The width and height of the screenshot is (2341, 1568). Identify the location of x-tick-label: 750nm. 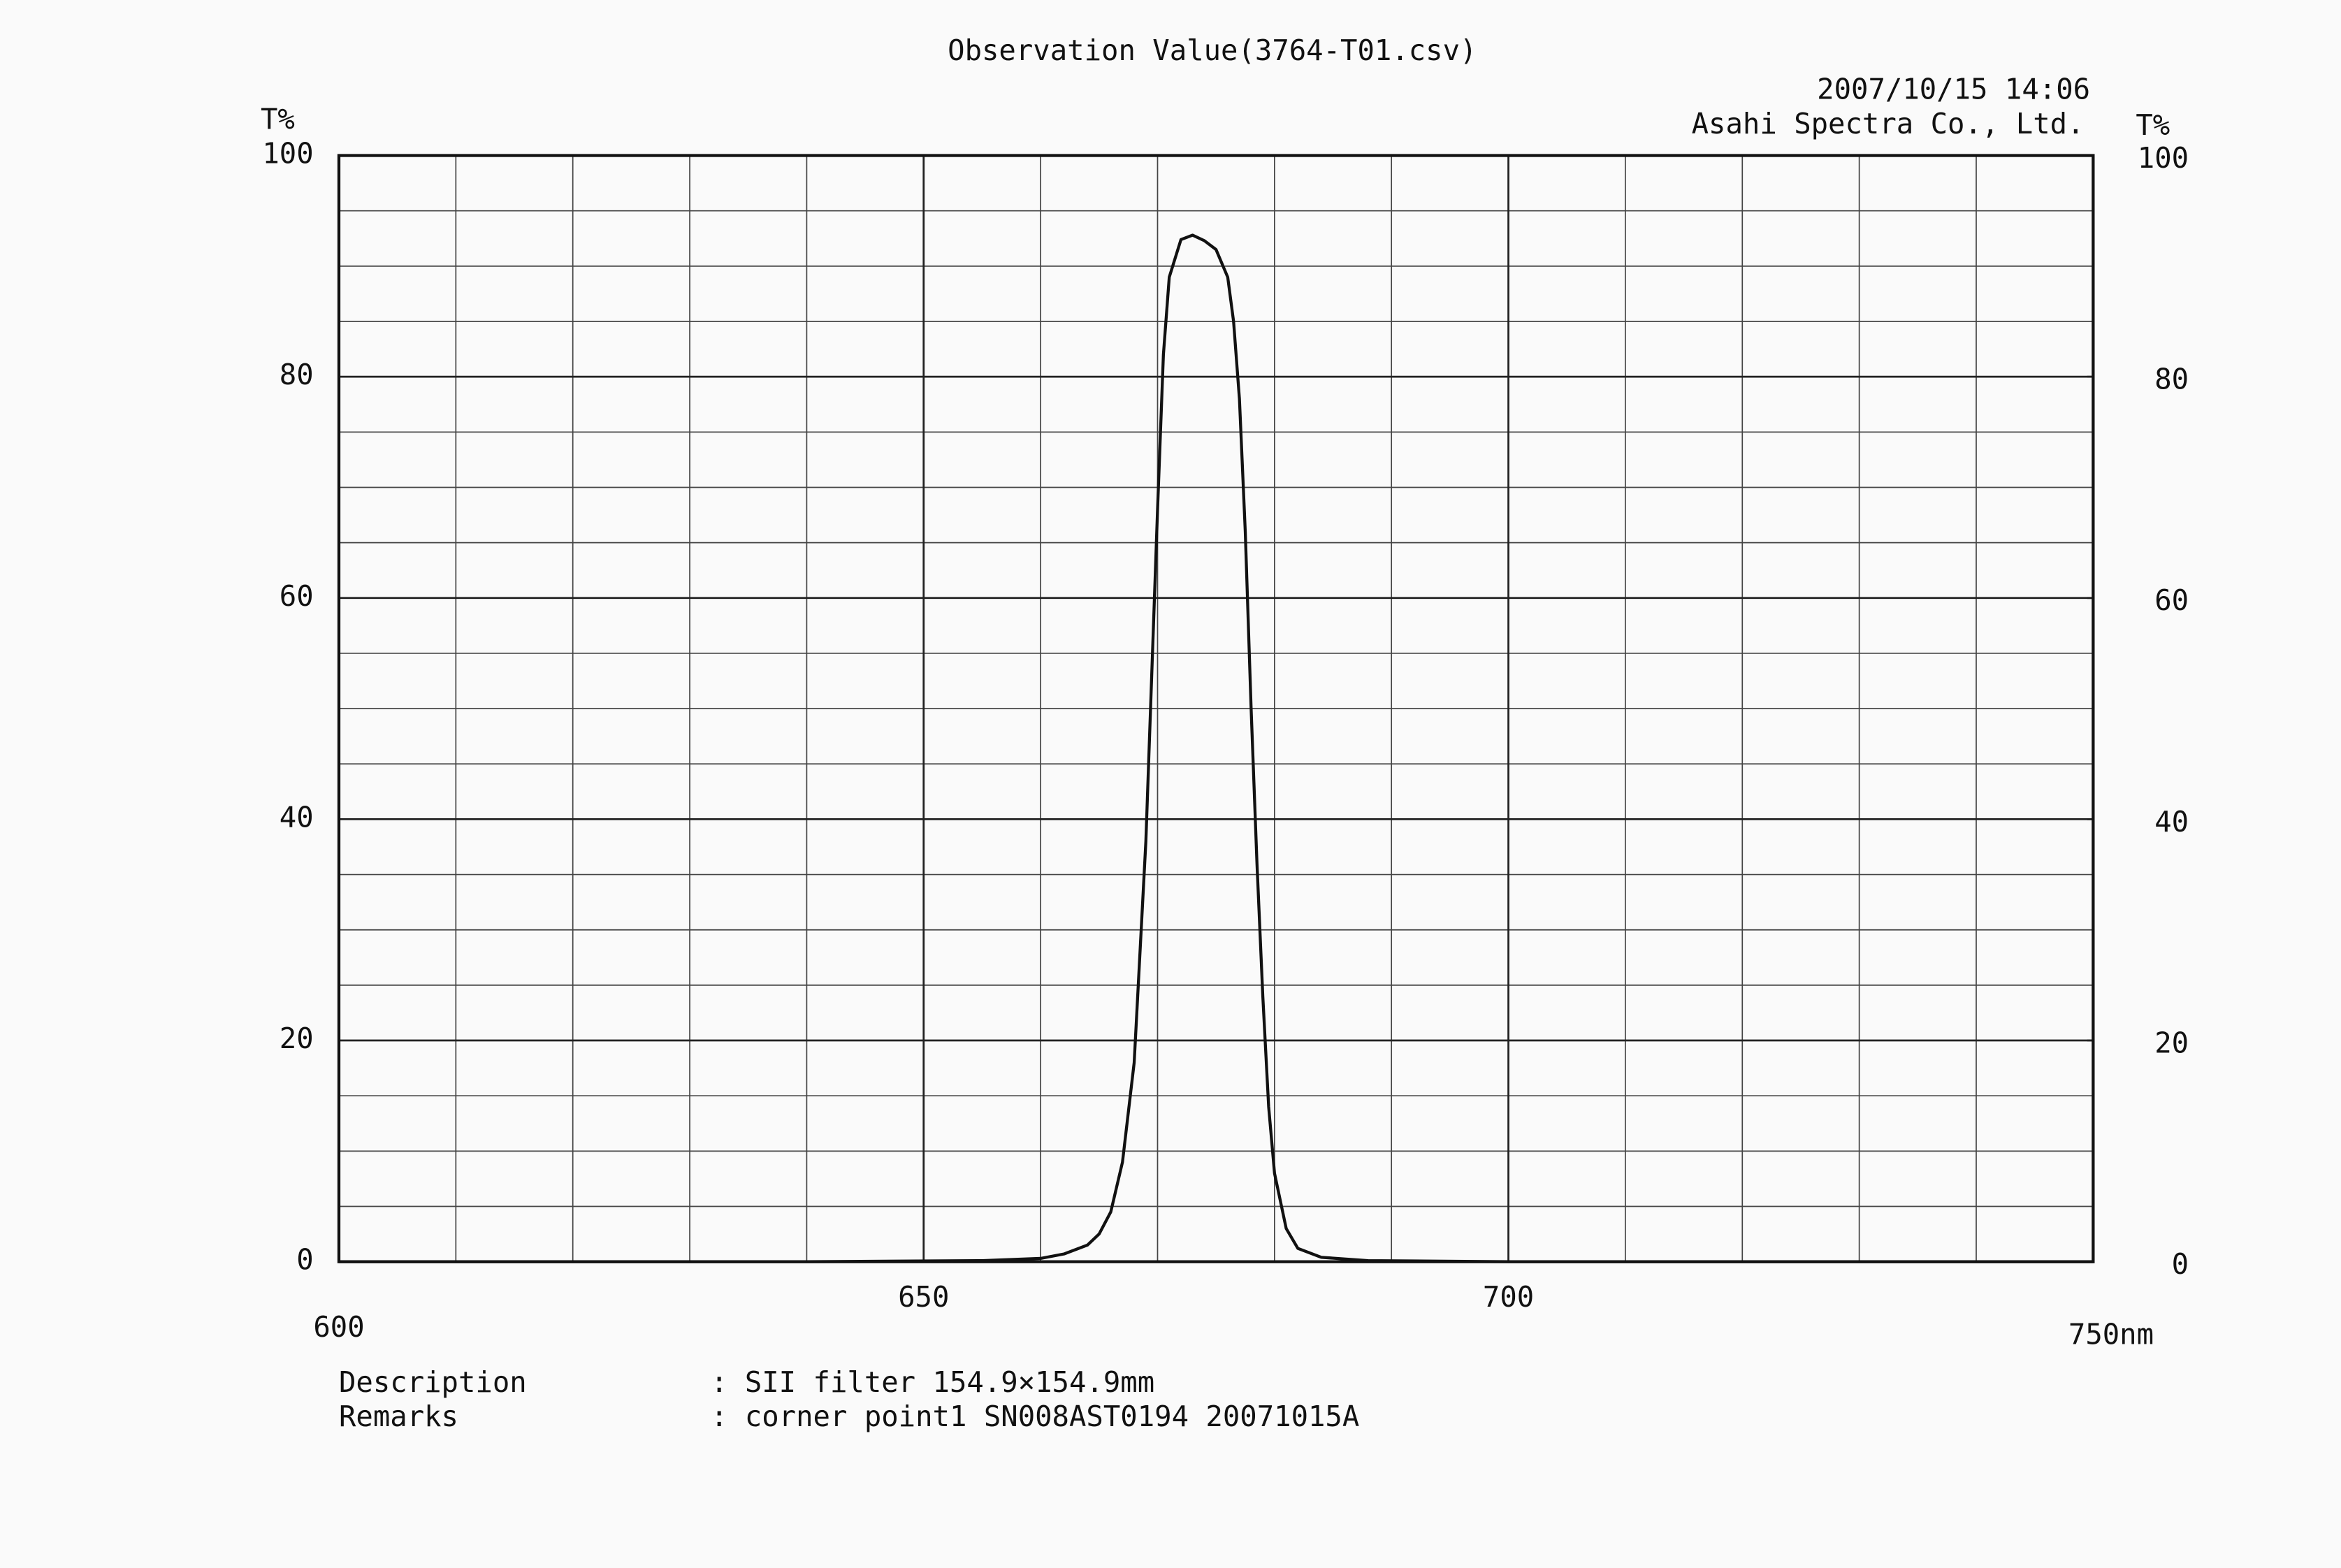
(2111, 1334).